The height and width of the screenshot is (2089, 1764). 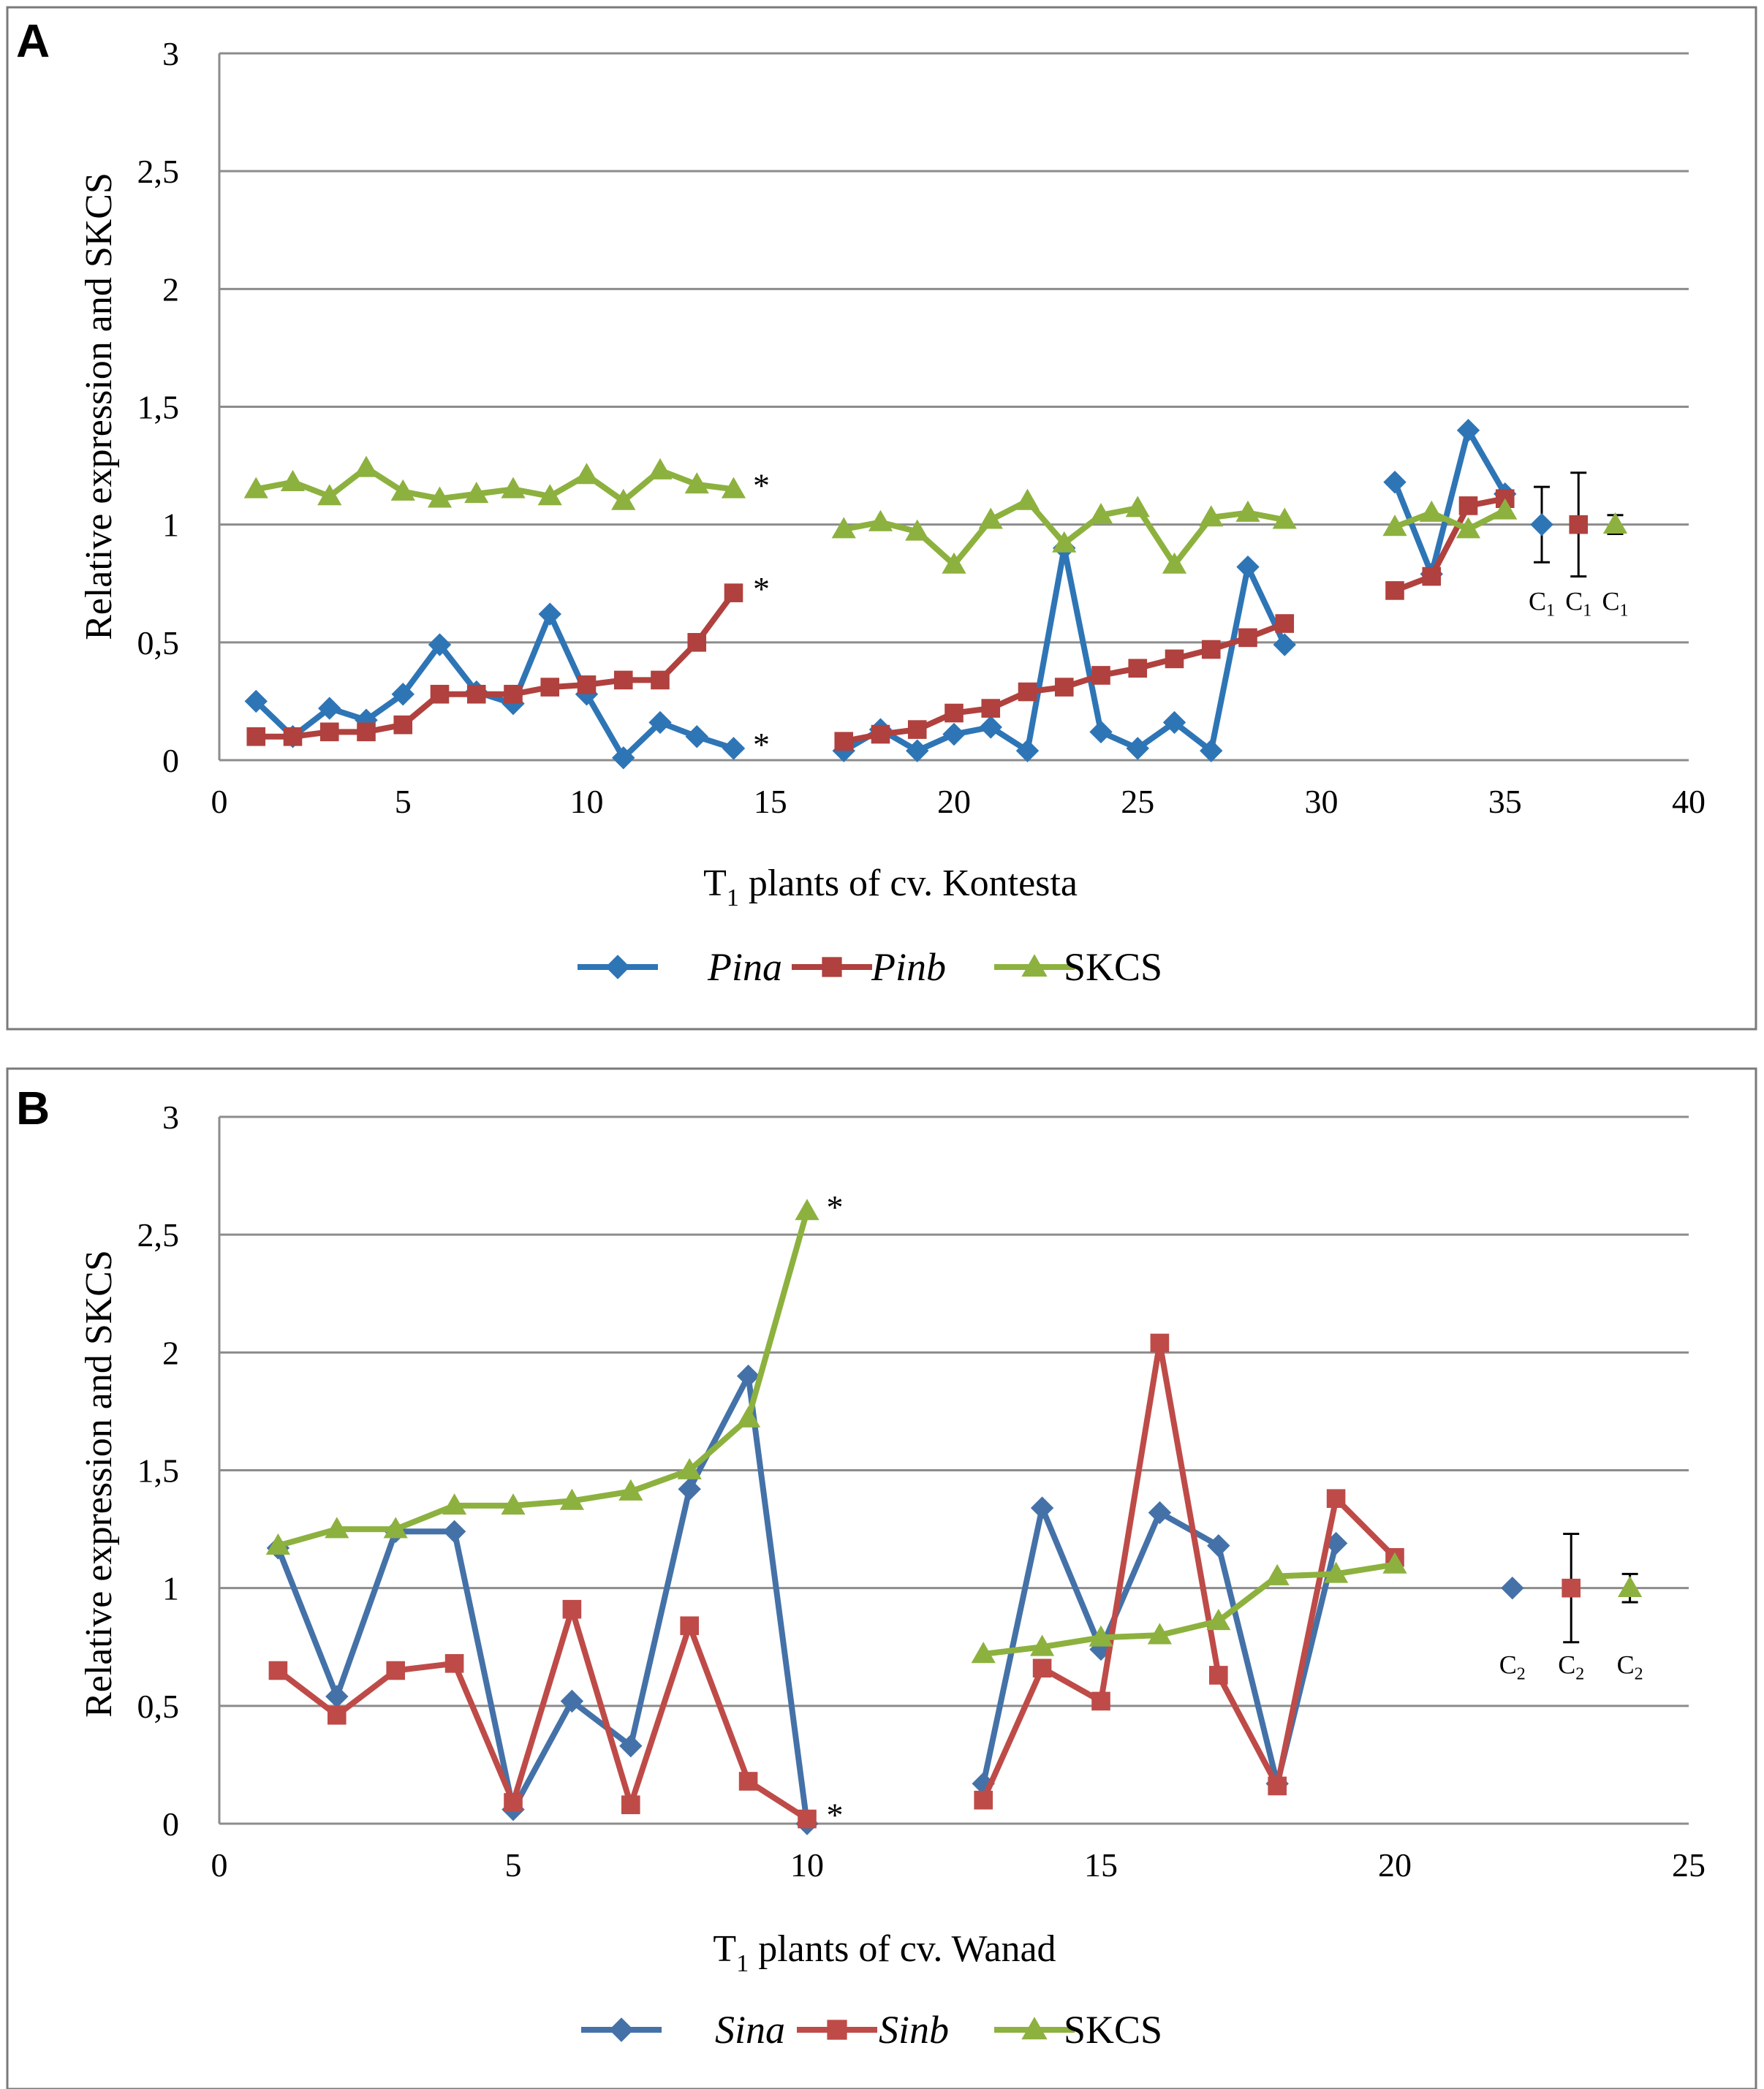 I want to click on y-tick-label: 0, so click(x=171, y=1824).